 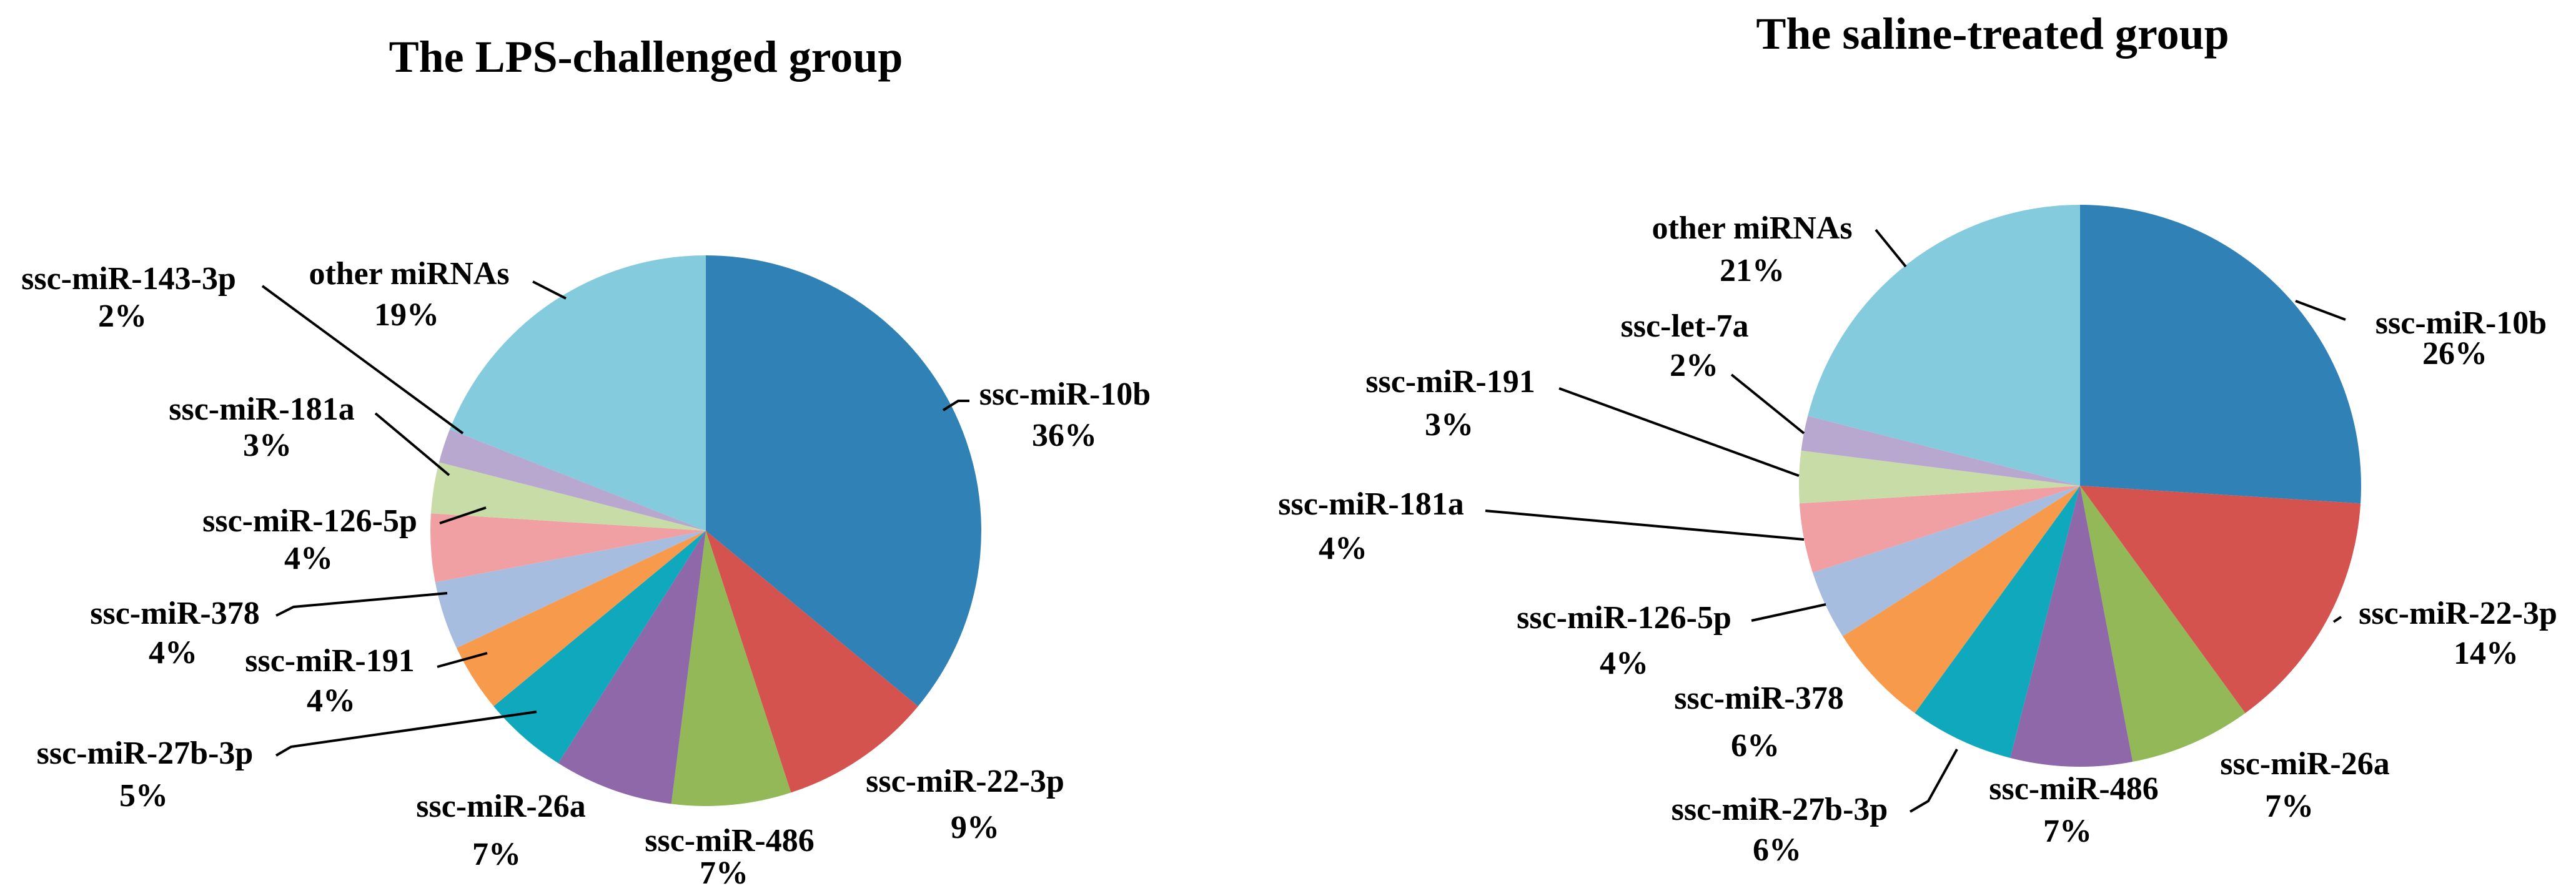 I want to click on slice-pct-ssc-mir-143-3p: 2%, so click(x=122, y=316).